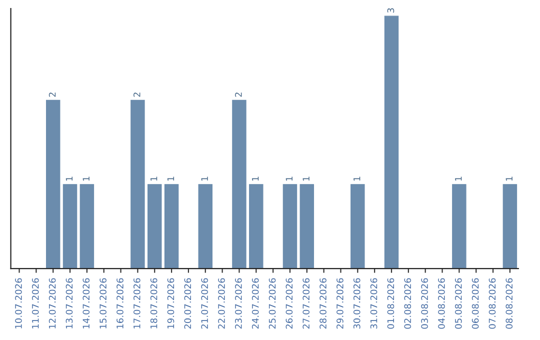 The height and width of the screenshot is (340, 540). I want to click on x-tick-label: 02.08.2026, so click(408, 303).